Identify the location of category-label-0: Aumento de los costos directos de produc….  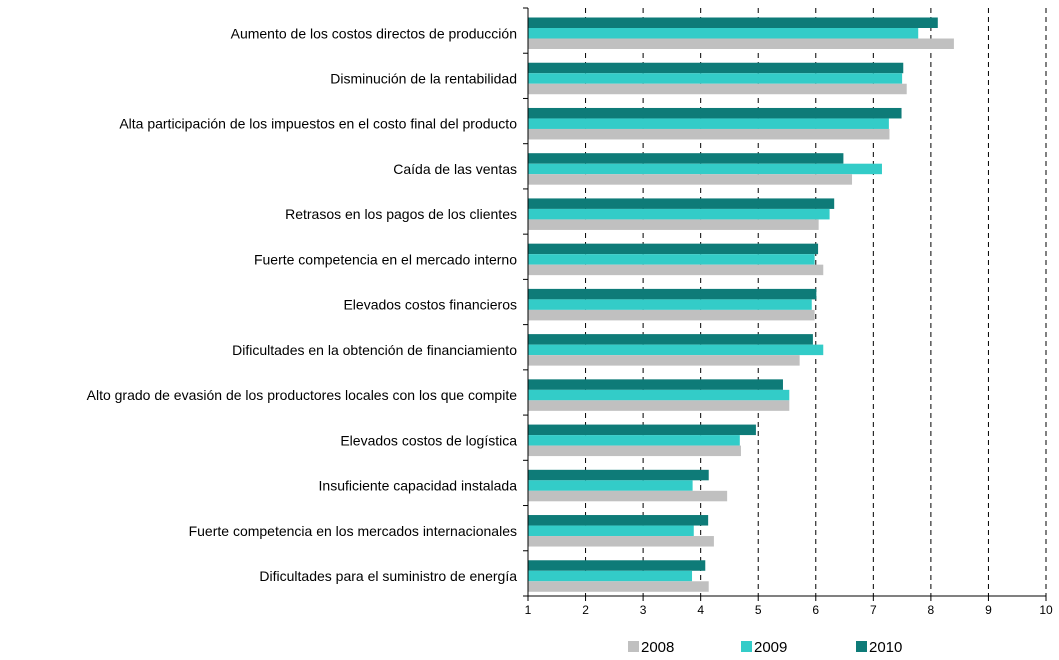
(374, 33).